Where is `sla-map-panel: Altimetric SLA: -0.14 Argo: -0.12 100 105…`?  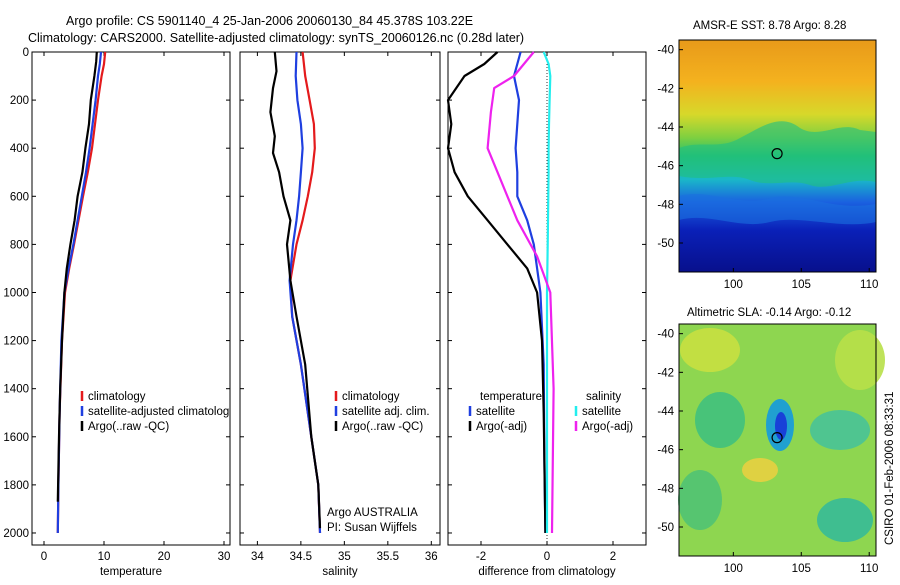
sla-map-panel: Altimetric SLA: -0.14 Argo: -0.12 100 105… is located at coordinates (771, 441).